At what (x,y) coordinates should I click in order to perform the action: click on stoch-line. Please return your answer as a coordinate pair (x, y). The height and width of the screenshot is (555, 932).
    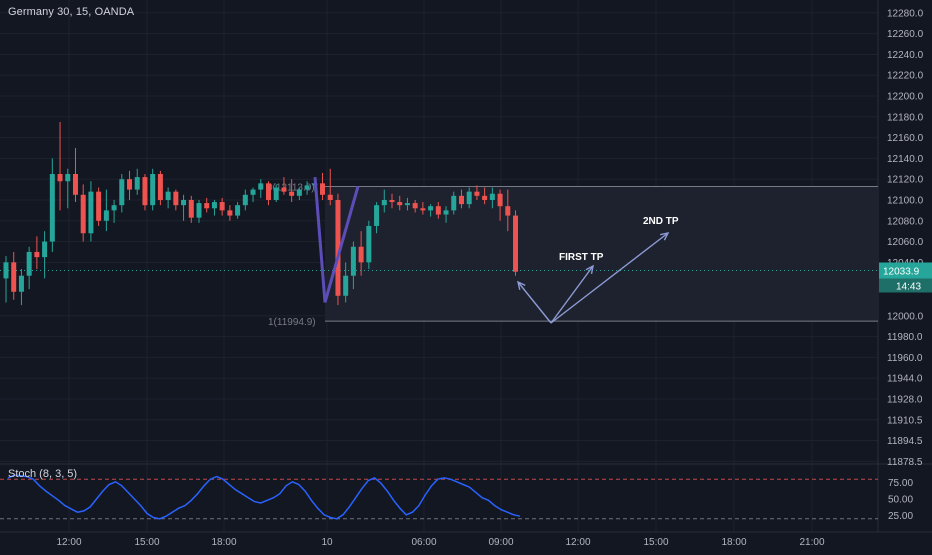
    Looking at the image, I should click on (264, 497).